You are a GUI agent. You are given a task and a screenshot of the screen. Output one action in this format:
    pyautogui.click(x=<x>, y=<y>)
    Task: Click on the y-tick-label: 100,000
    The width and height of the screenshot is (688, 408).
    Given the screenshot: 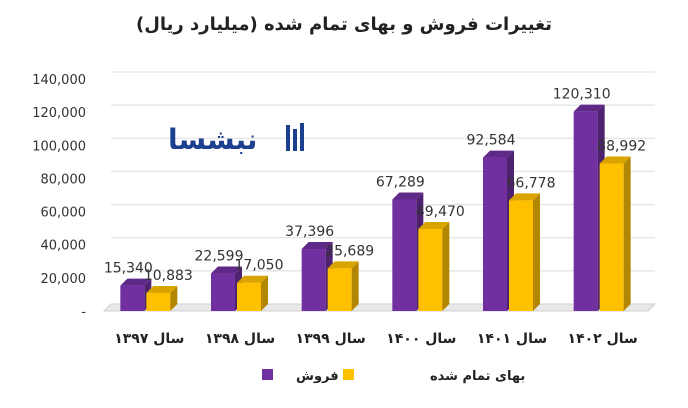 What is the action you would take?
    pyautogui.click(x=59, y=146)
    